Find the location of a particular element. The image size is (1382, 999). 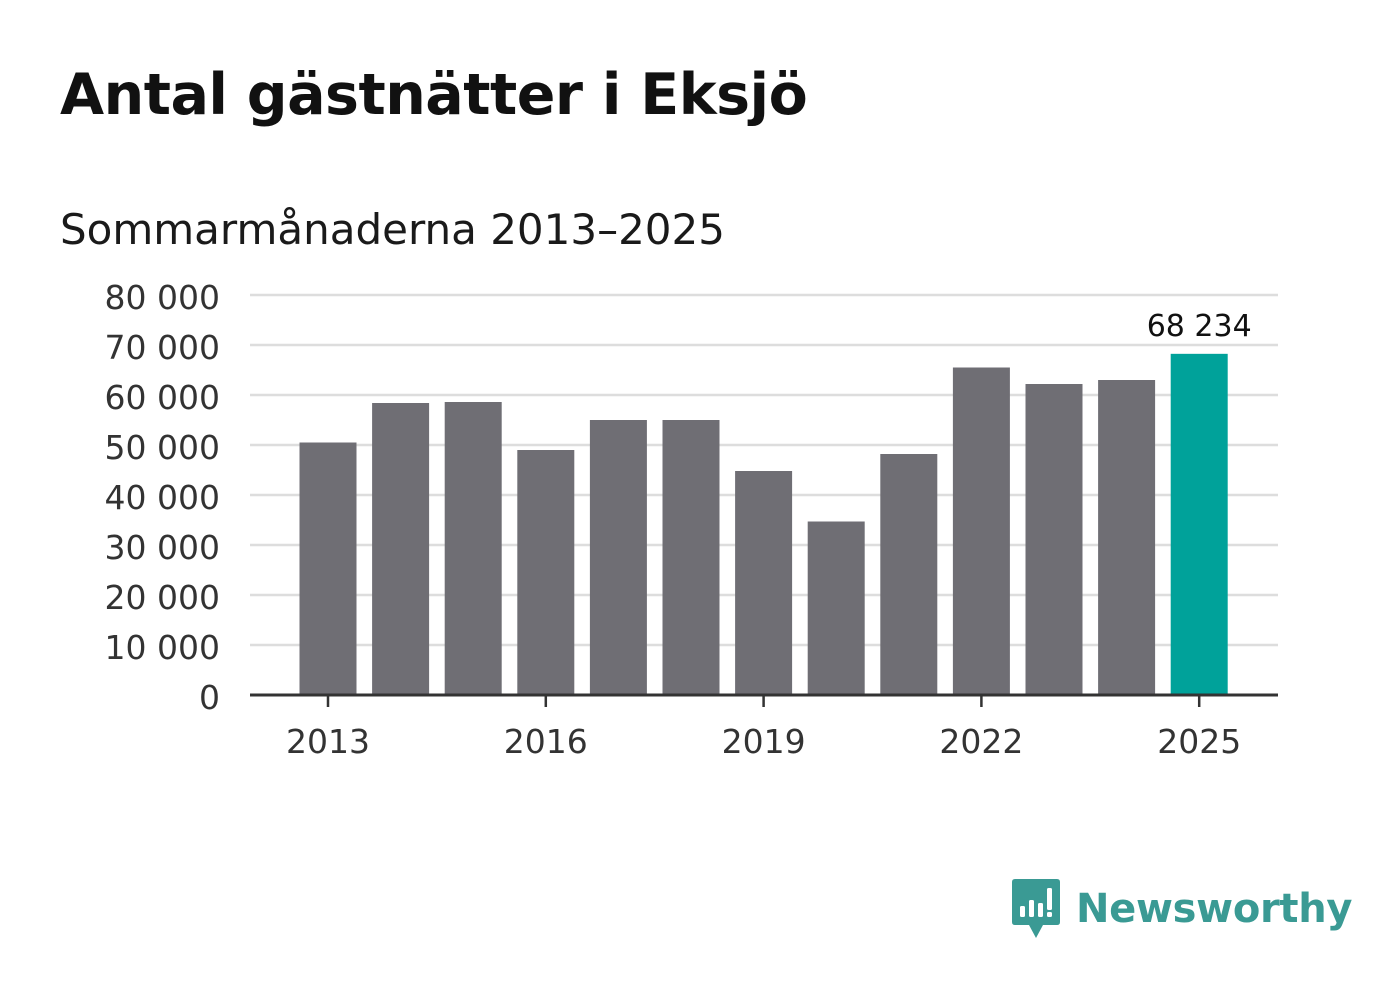

x-tick-label: 2016 is located at coordinates (546, 741).